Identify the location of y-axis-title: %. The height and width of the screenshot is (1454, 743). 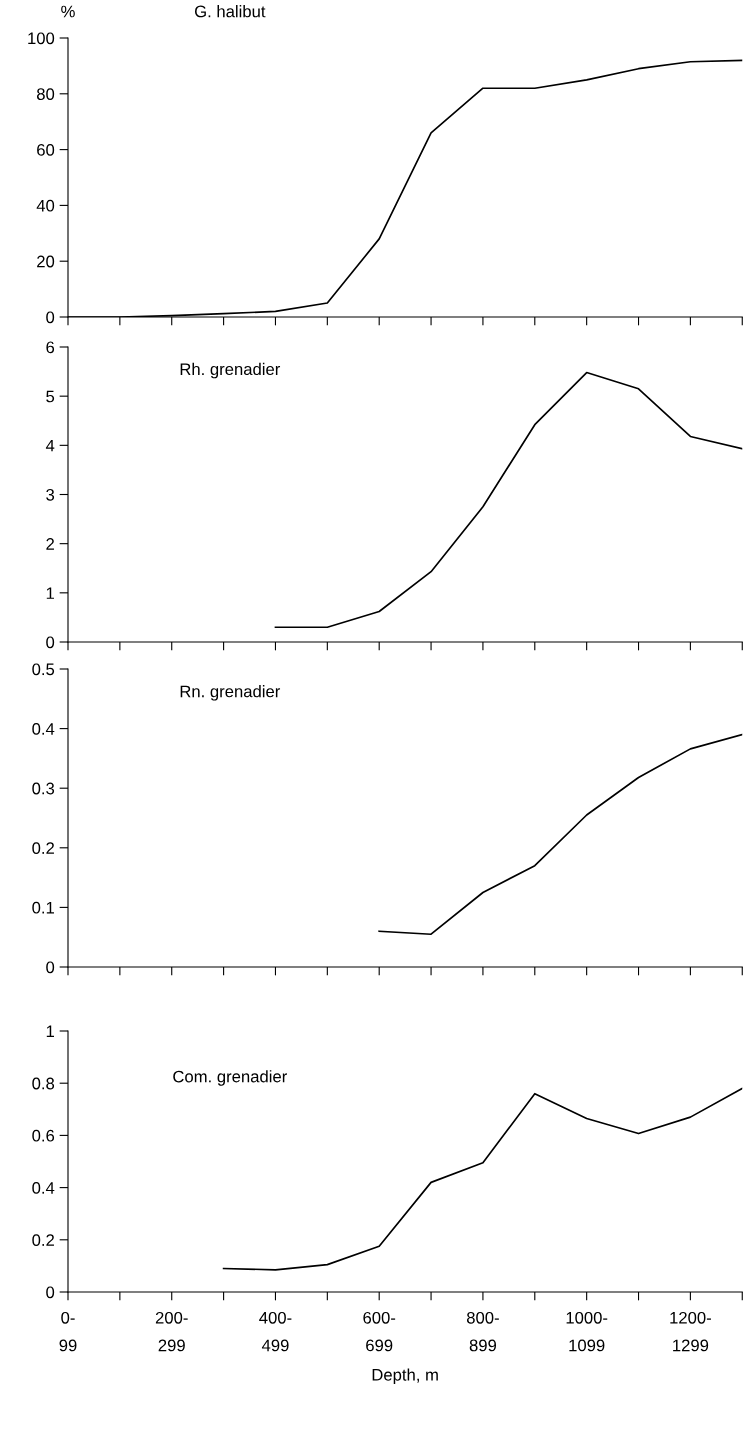
(68, 11).